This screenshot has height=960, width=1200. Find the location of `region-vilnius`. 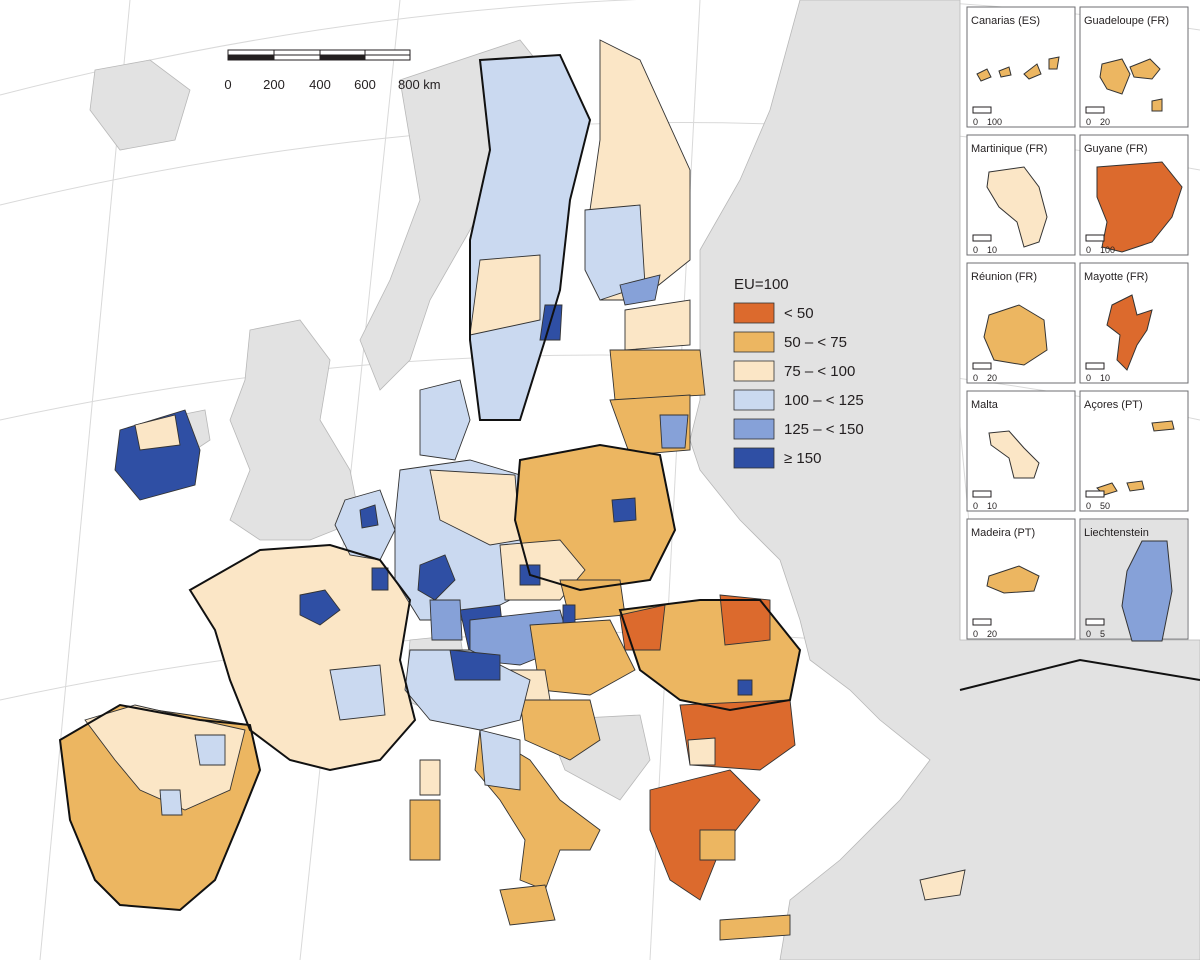

region-vilnius is located at coordinates (674, 431).